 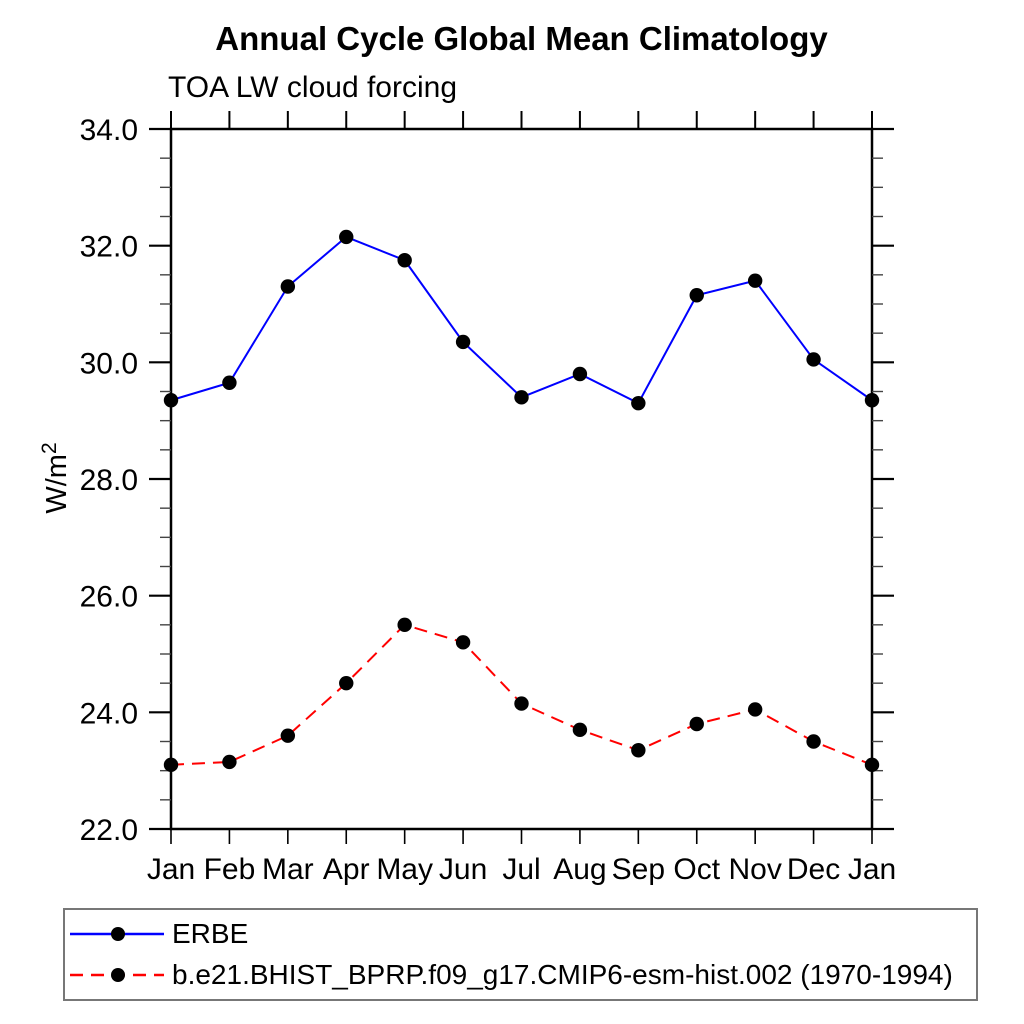 I want to click on svg-text: 24.0, so click(x=109, y=713).